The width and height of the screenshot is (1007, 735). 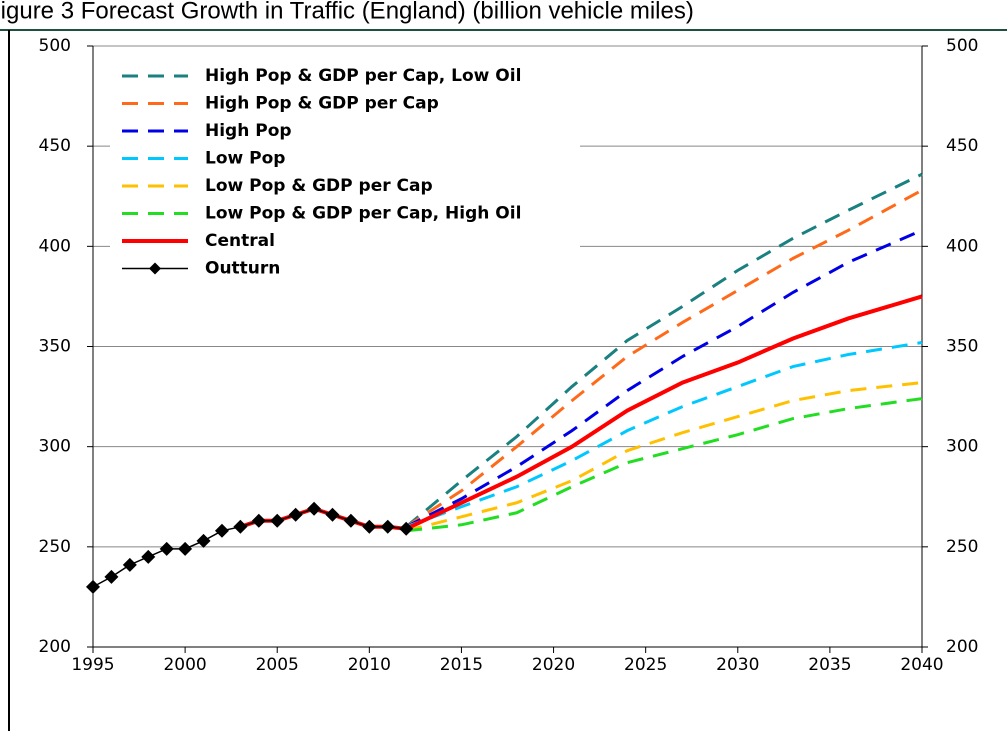 What do you see at coordinates (55, 547) in the screenshot?
I see `y-tick-label: 250` at bounding box center [55, 547].